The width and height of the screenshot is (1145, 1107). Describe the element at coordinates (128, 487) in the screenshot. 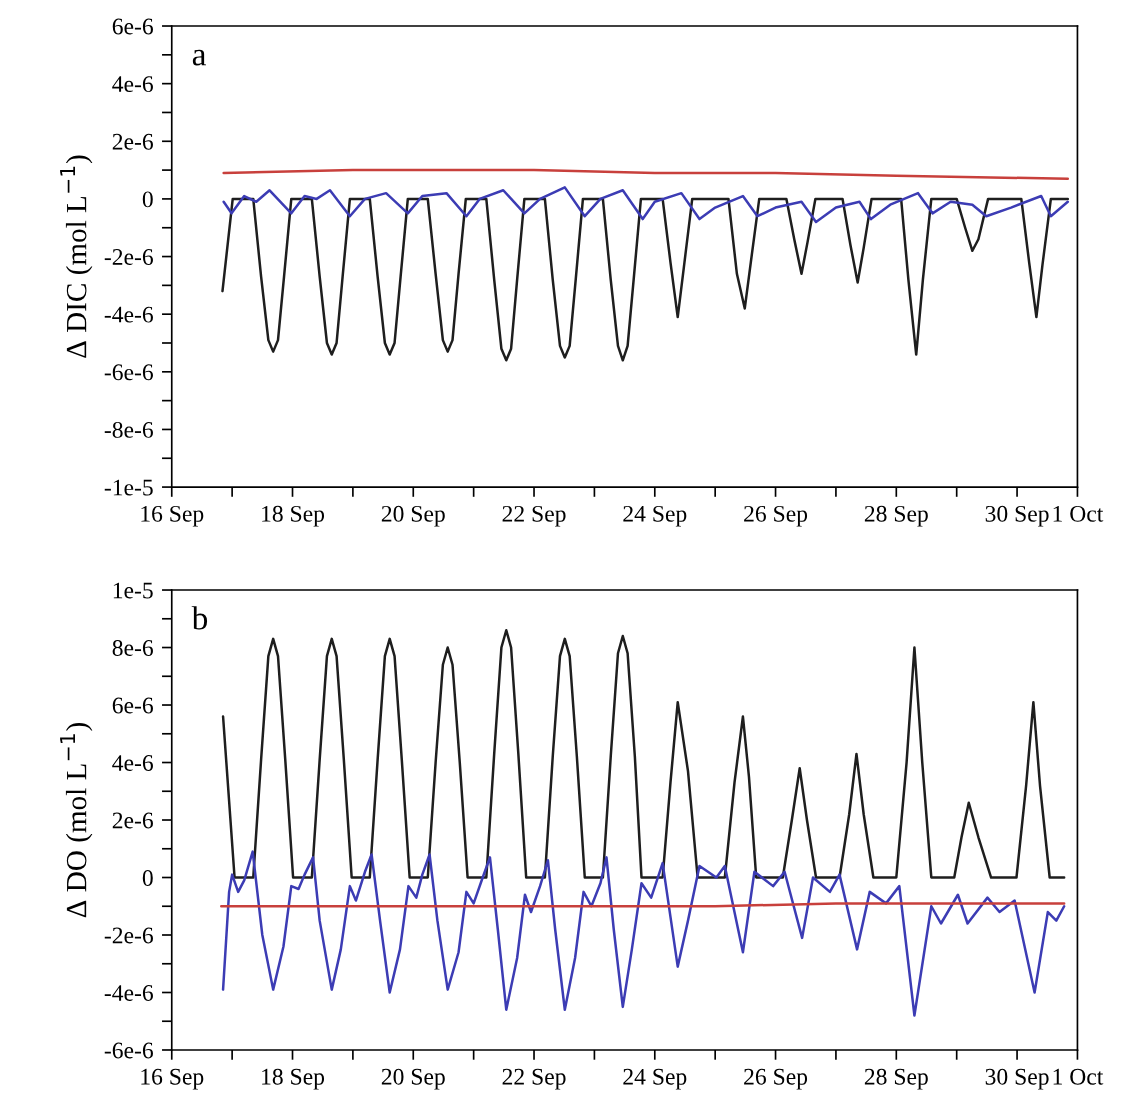

I see `y-tick-label: -1e-5` at that location.